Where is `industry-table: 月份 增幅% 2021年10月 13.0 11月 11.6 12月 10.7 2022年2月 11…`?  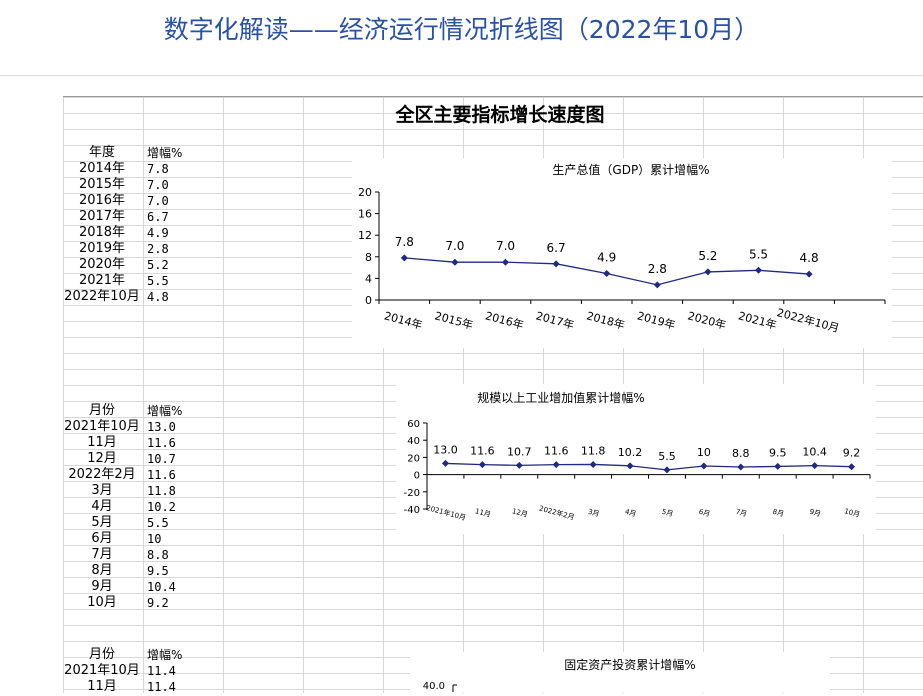
industry-table: 月份 增幅% 2021年10月 13.0 11月 11.6 12月 10.7 2022年2月 11… is located at coordinates (135, 507).